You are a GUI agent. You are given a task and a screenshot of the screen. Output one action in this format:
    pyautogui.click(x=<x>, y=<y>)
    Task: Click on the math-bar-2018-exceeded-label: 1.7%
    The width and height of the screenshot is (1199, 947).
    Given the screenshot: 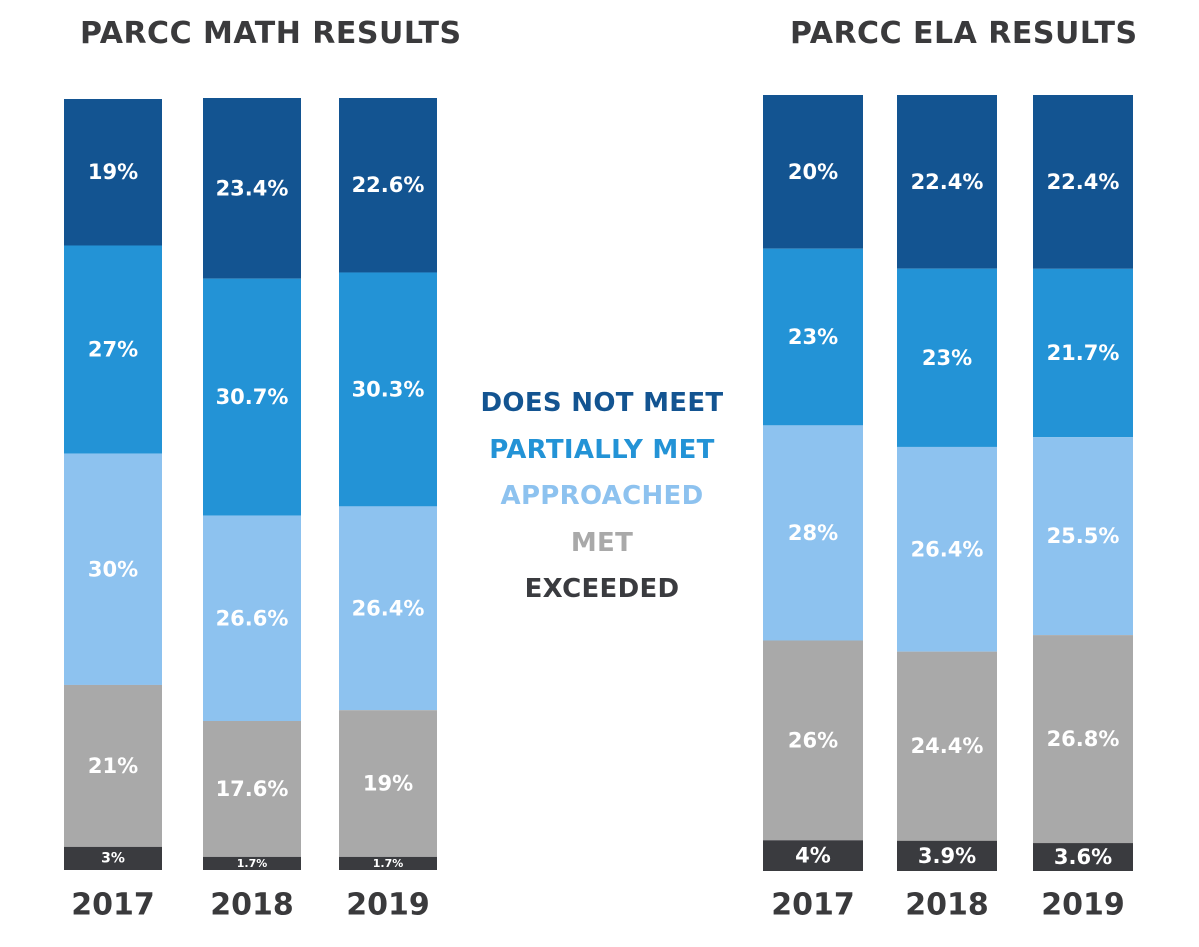 What is the action you would take?
    pyautogui.click(x=252, y=863)
    